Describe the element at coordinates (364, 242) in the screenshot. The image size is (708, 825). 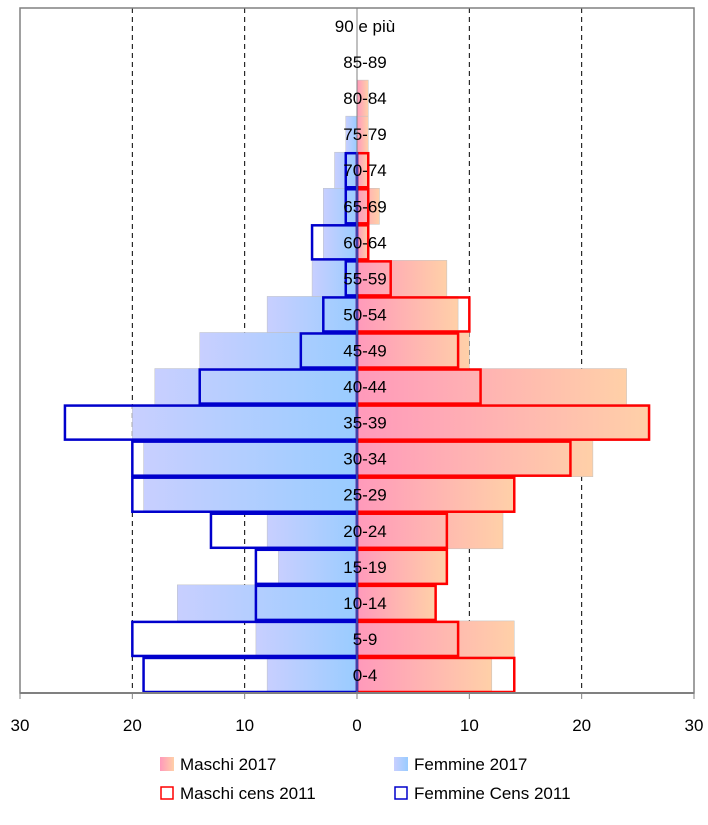
I see `category-label: 60-64` at that location.